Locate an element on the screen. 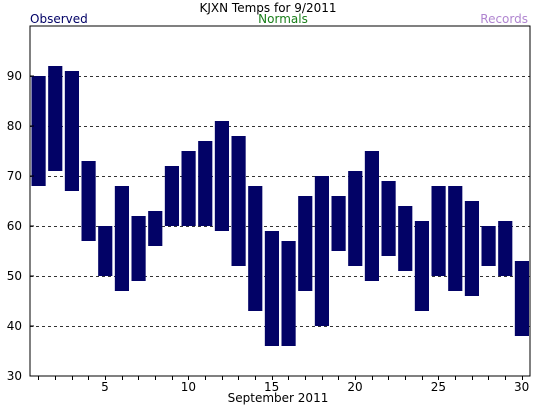 This screenshot has width=540, height=406. x-tick-label: 25 is located at coordinates (438, 387).